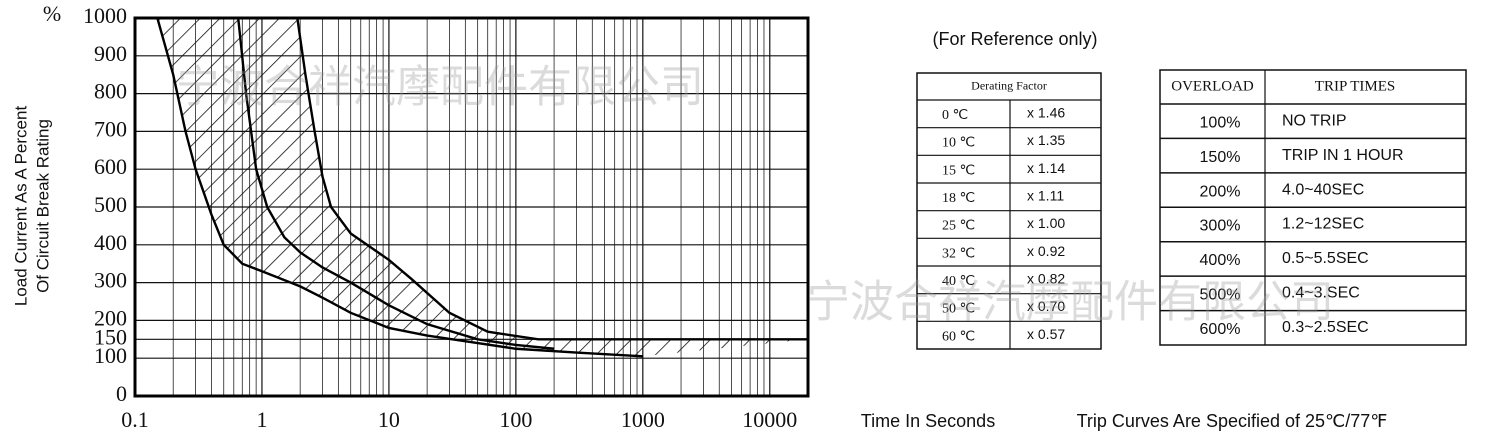 This screenshot has width=1500, height=439. I want to click on x-tick-label: 100, so click(515, 419).